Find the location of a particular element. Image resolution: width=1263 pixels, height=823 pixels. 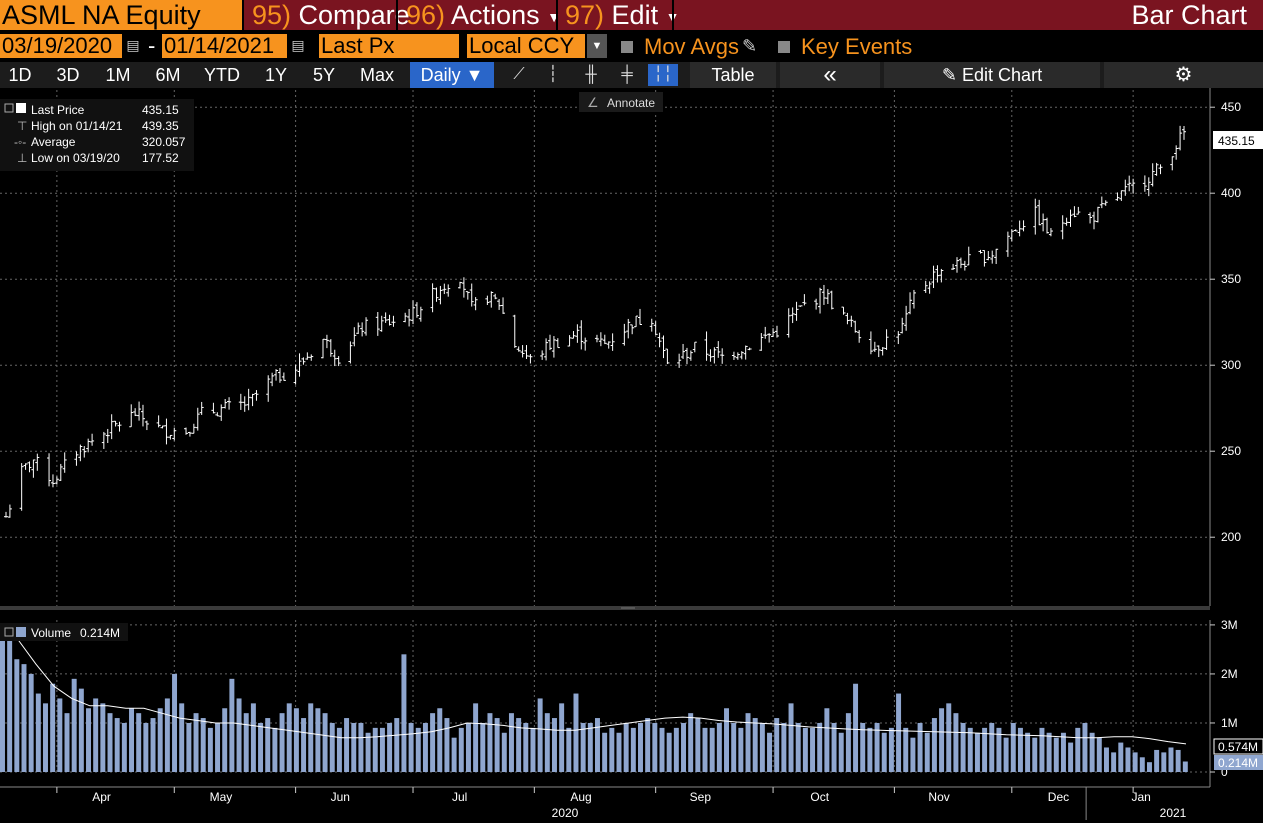

edit-label: Edit is located at coordinates (635, 15).